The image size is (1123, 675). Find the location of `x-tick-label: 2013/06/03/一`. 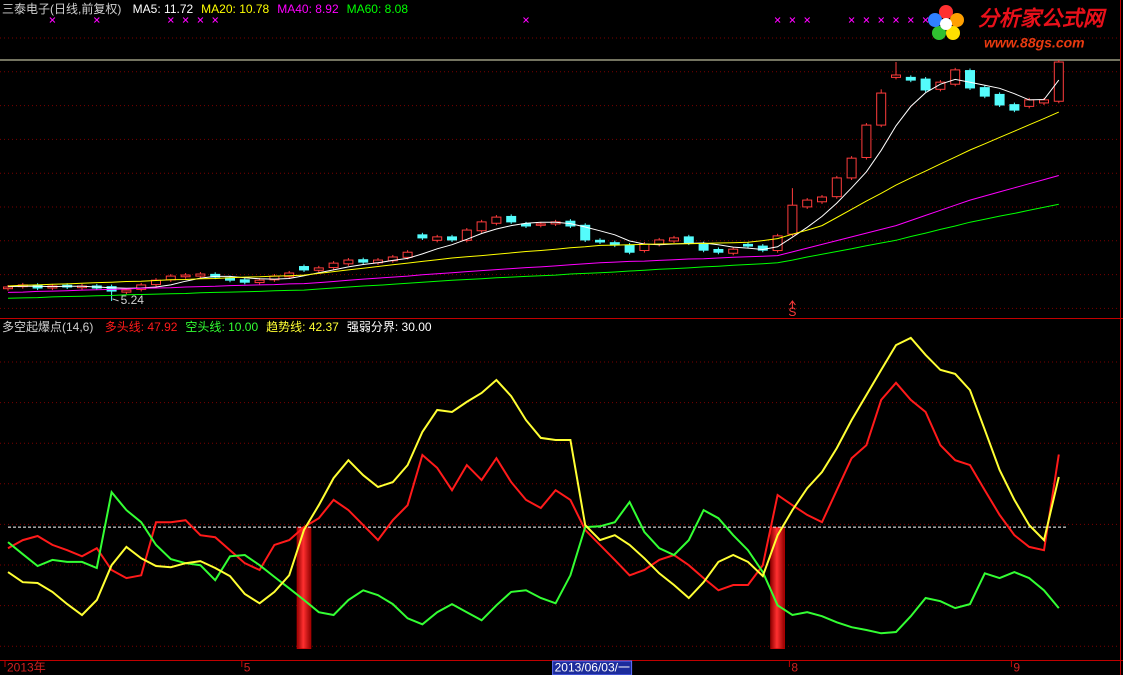

x-tick-label: 2013/06/03/一 is located at coordinates (592, 668).